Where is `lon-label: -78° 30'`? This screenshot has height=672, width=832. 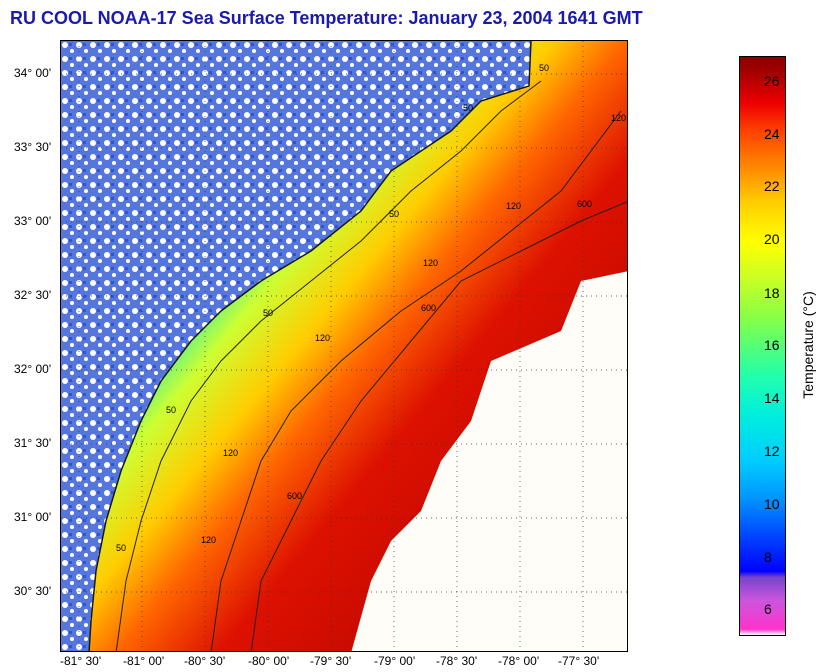 lon-label: -78° 30' is located at coordinates (457, 661).